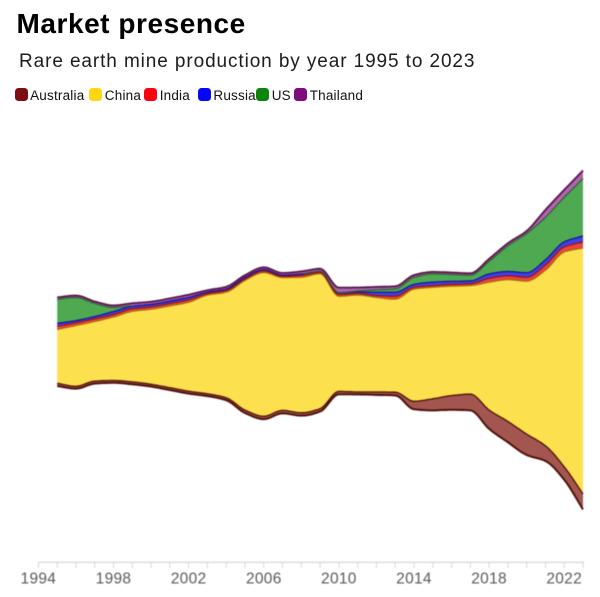  Describe the element at coordinates (189, 578) in the screenshot. I see `svg-text: 2002` at that location.